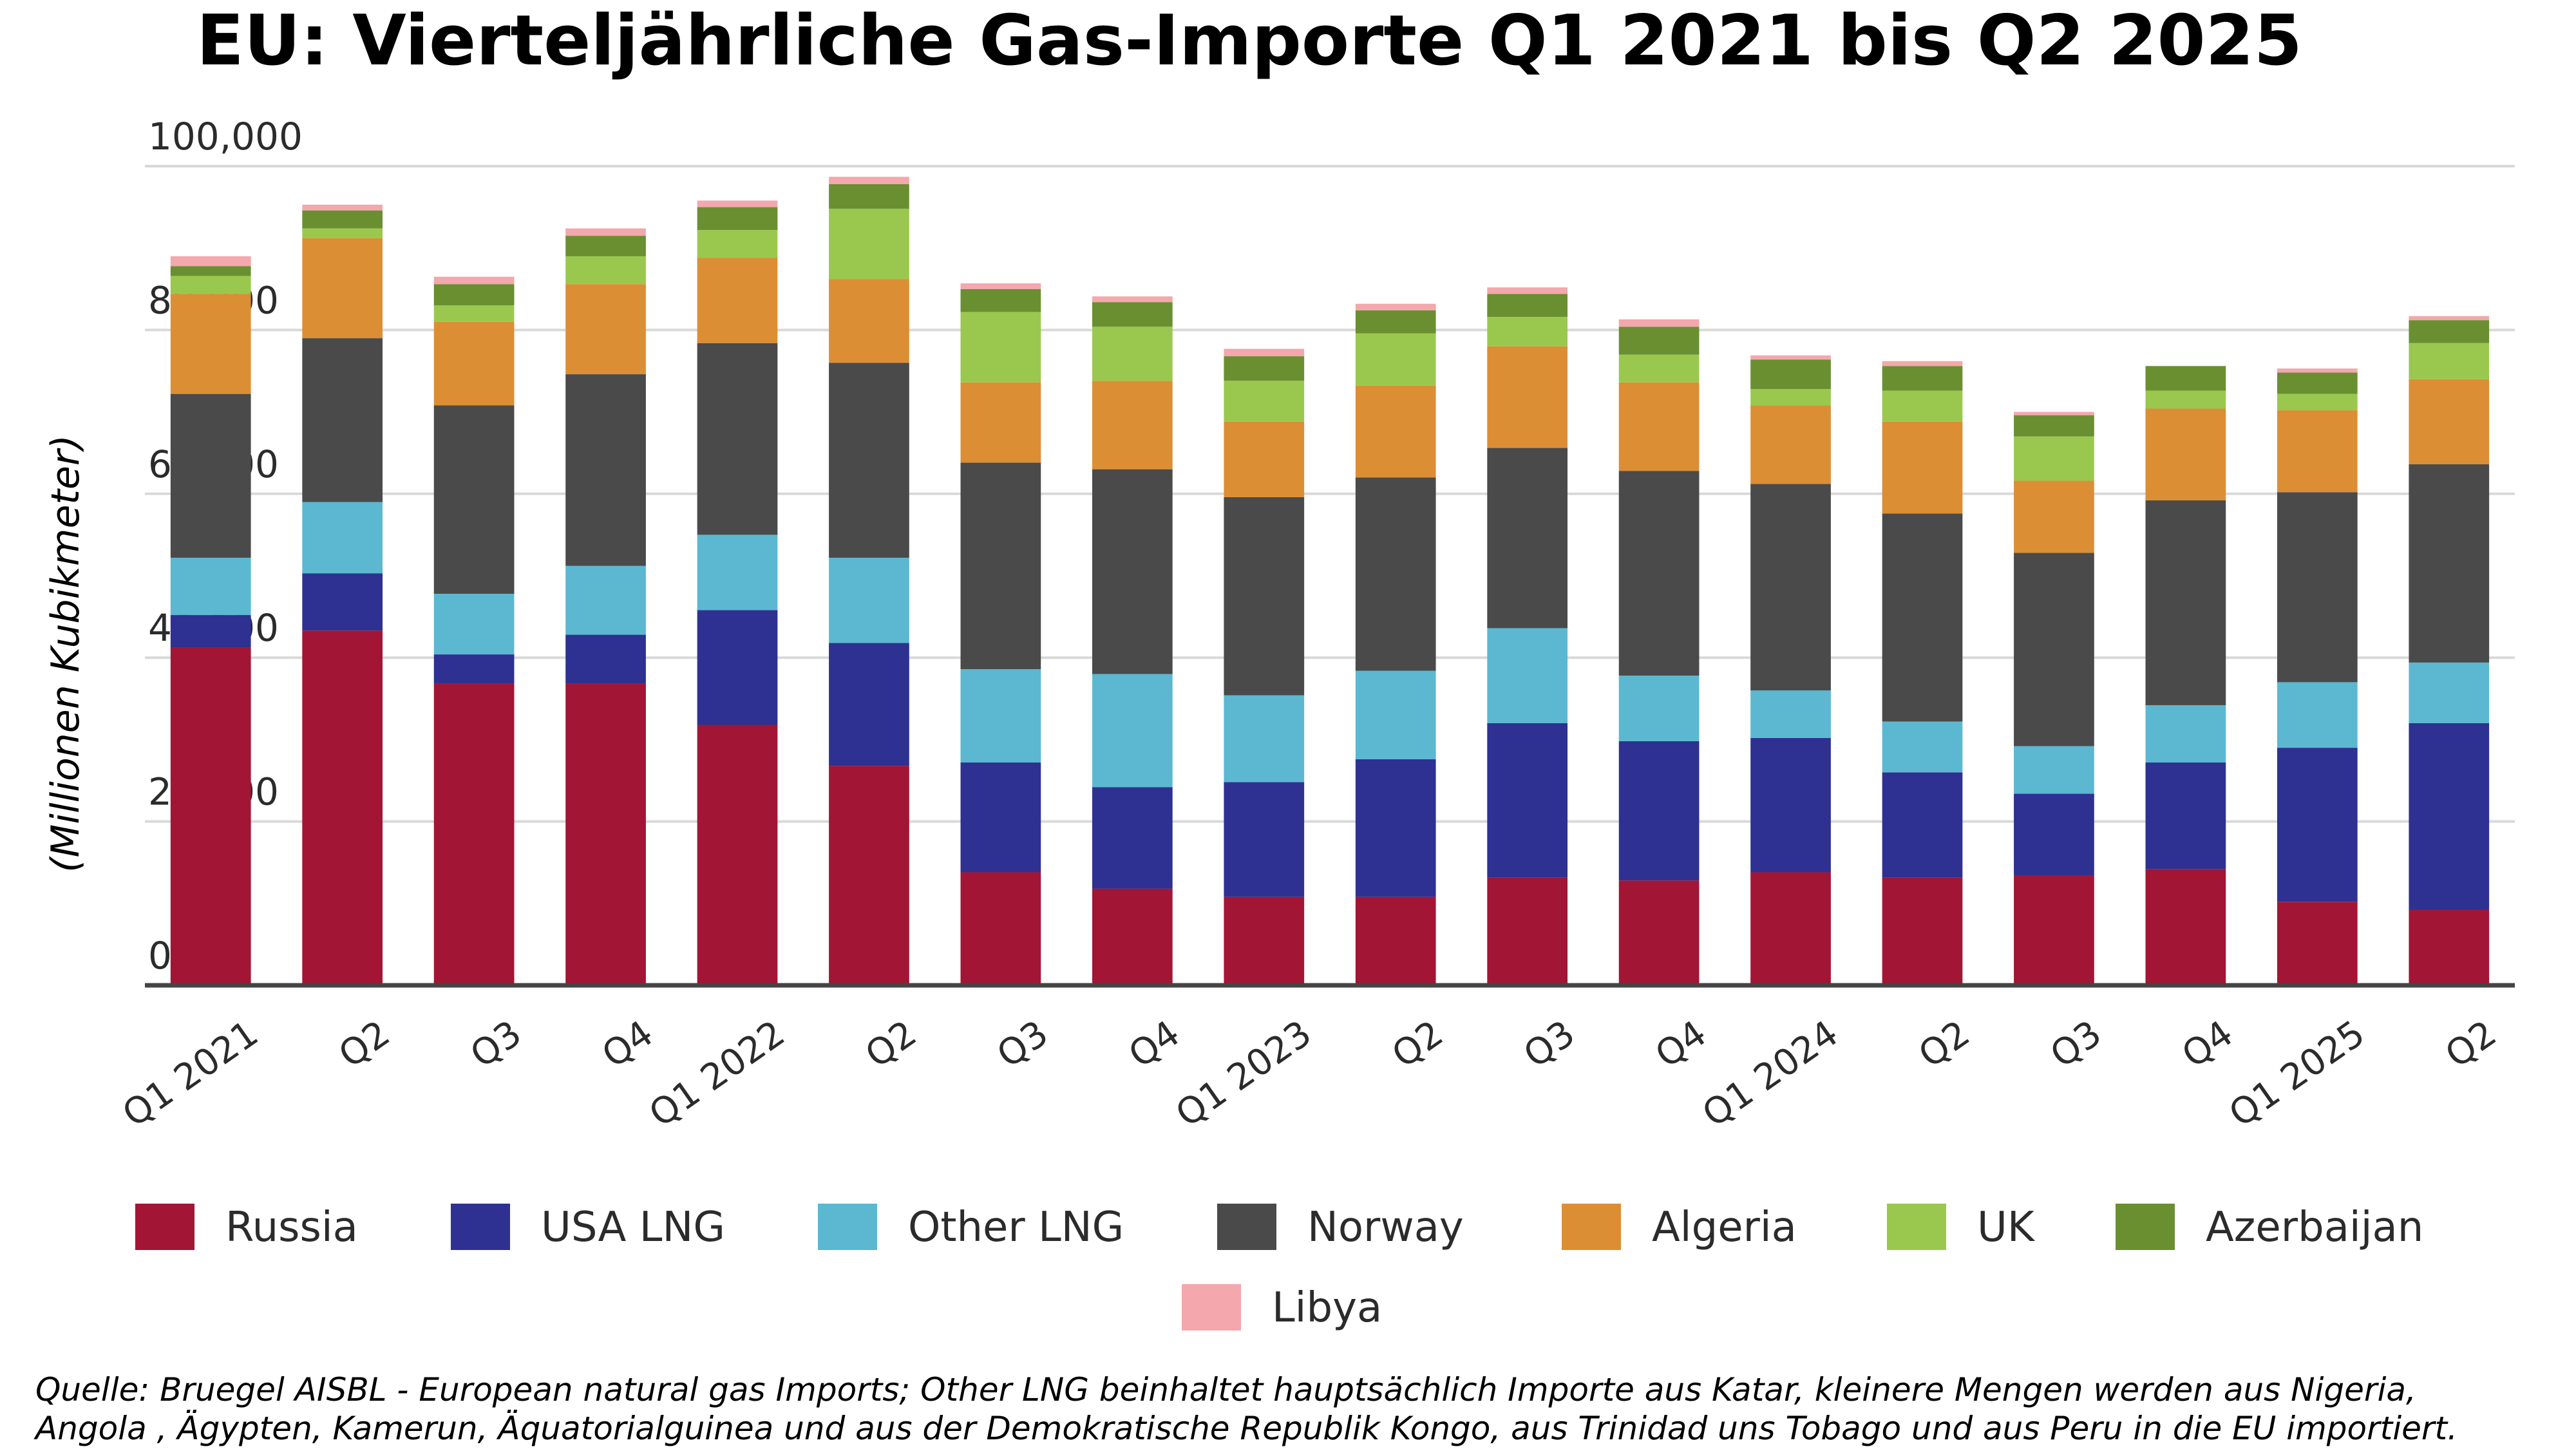 Image resolution: width=2576 pixels, height=1449 pixels. What do you see at coordinates (588, 1227) in the screenshot?
I see `legend-item: USA LNG` at bounding box center [588, 1227].